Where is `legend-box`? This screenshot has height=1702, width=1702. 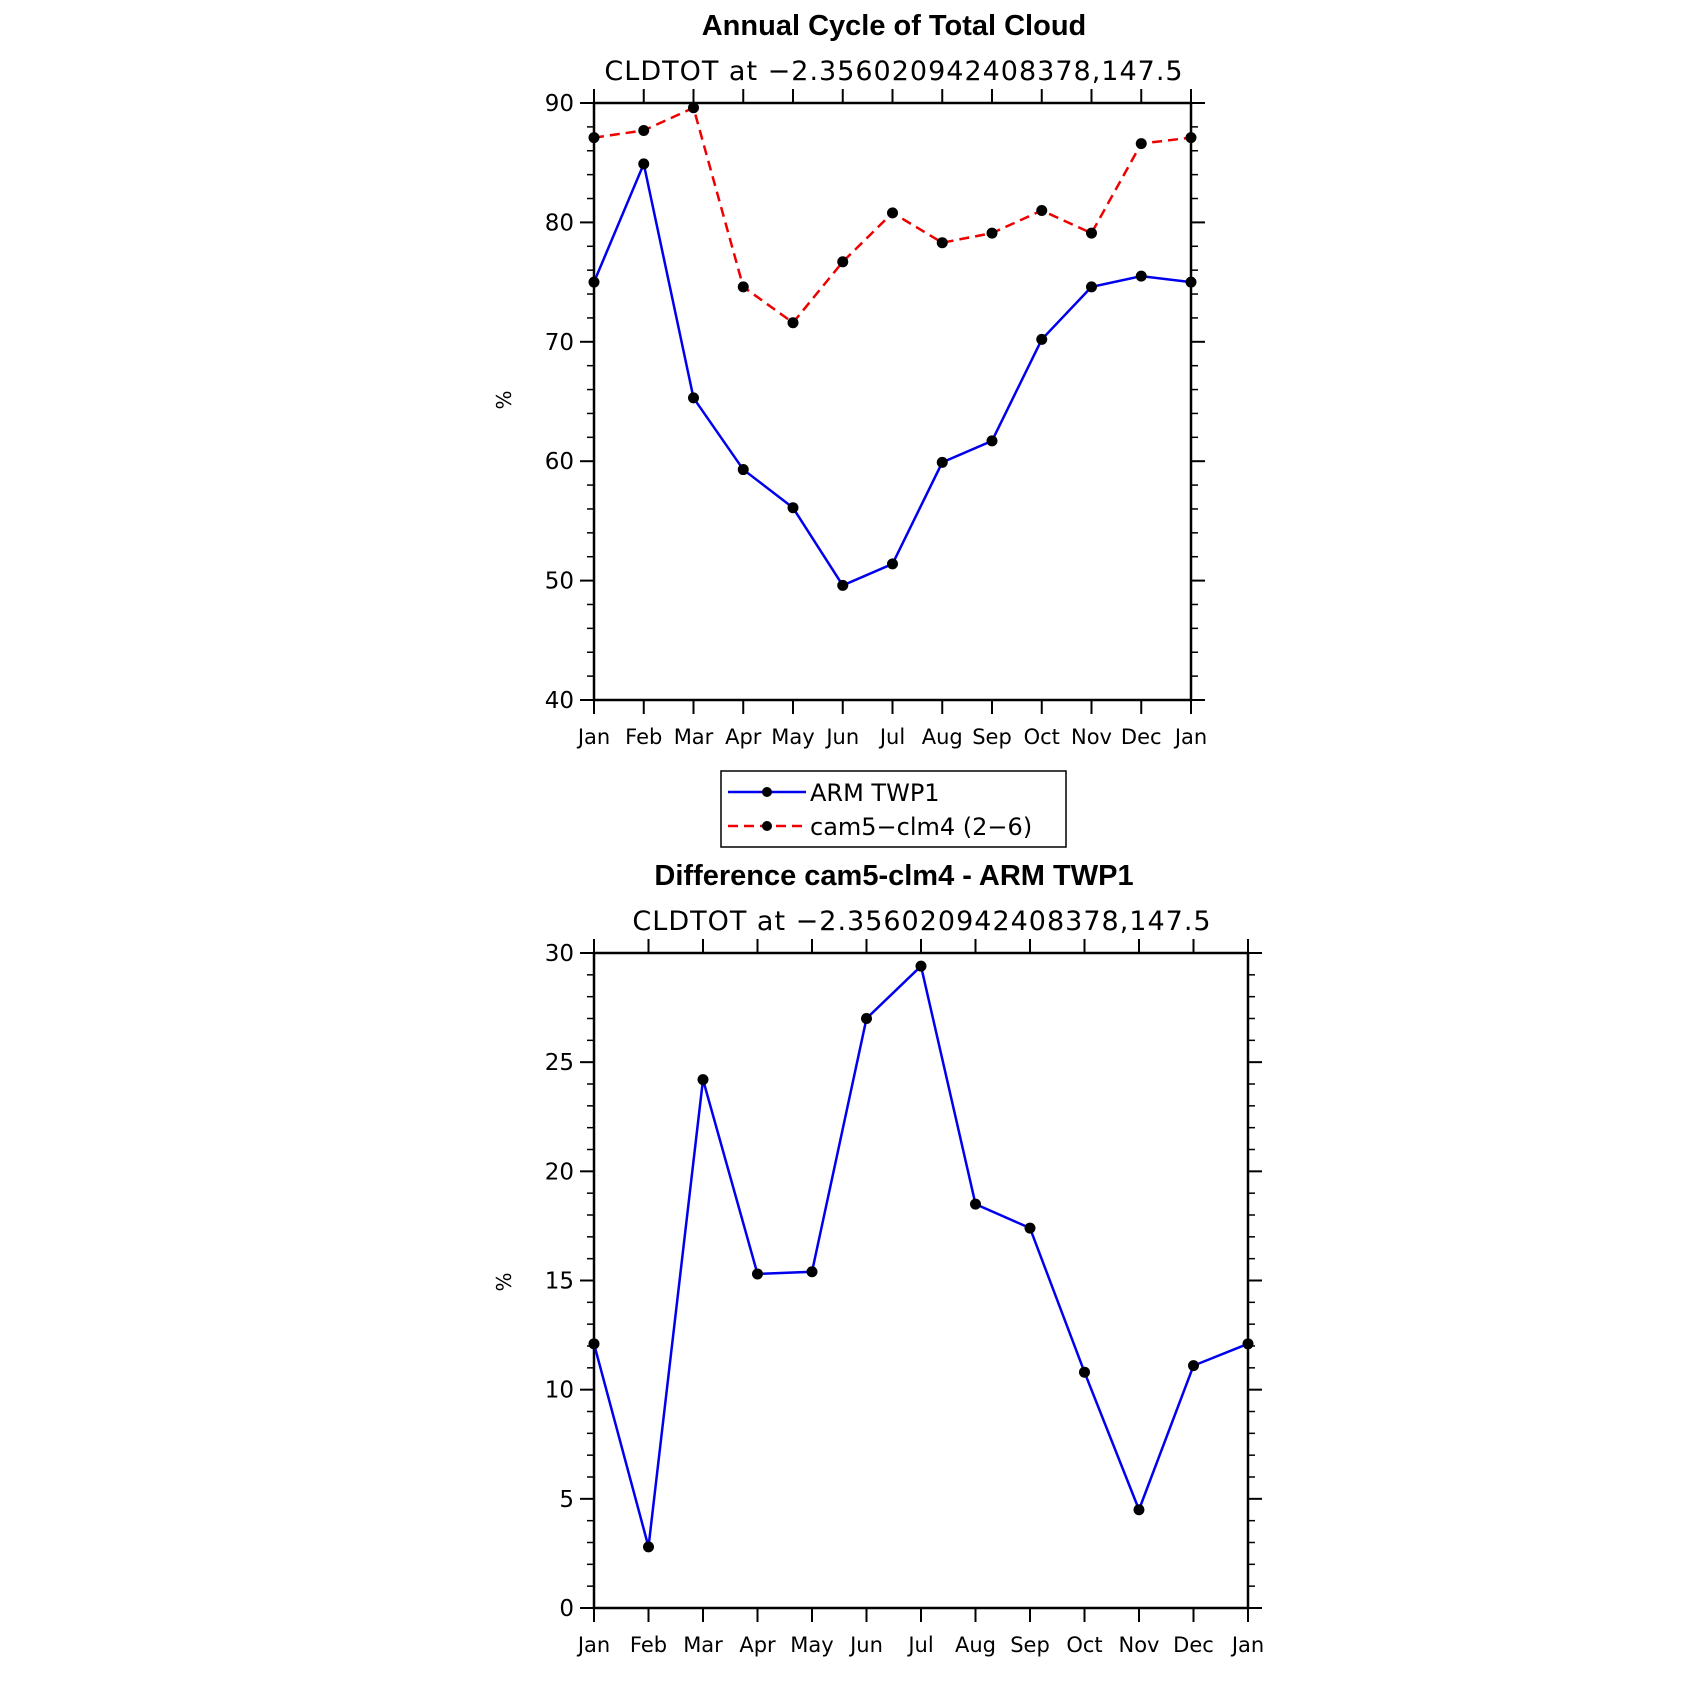 legend-box is located at coordinates (893, 809).